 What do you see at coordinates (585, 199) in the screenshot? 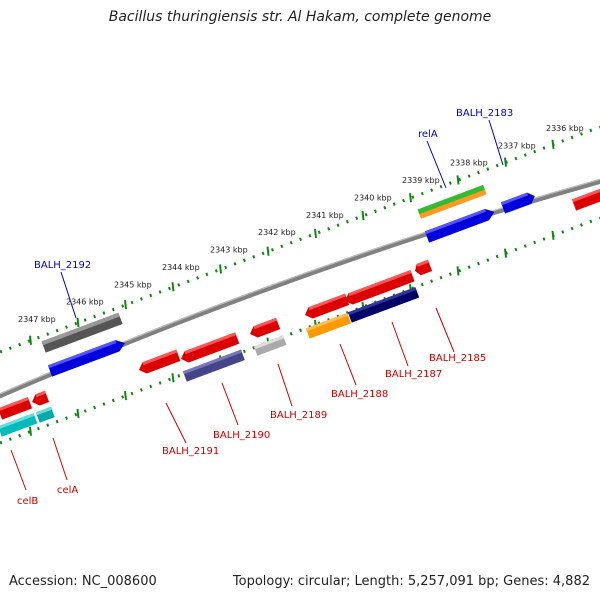
I see `gene-red-far-right` at bounding box center [585, 199].